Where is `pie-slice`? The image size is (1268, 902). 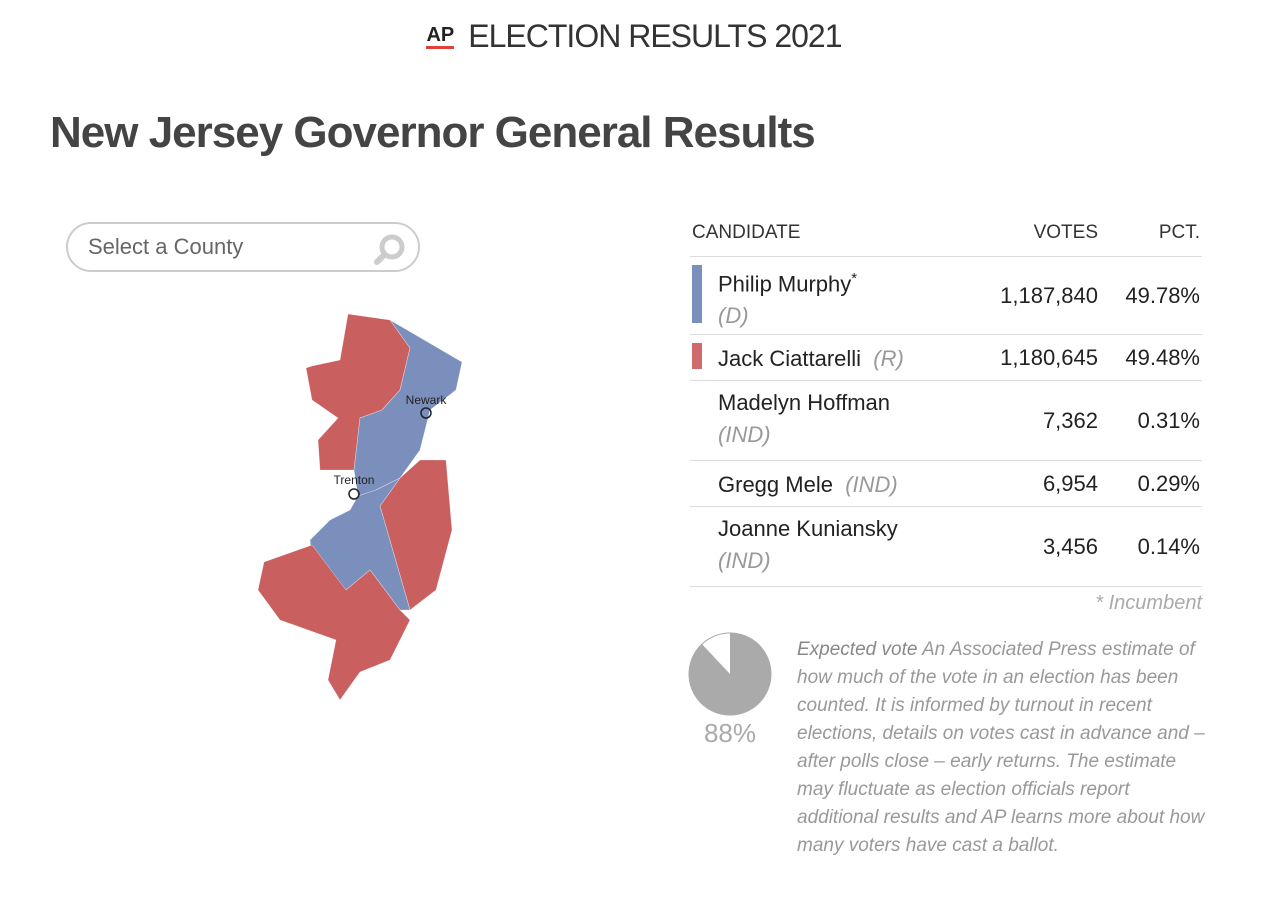 pie-slice is located at coordinates (730, 674).